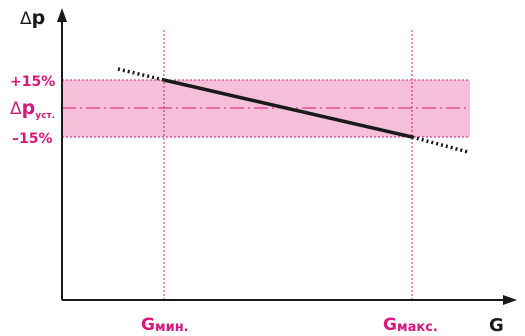 This screenshot has height=336, width=525. Describe the element at coordinates (390, 325) in the screenshot. I see `g-max-main: G` at that location.